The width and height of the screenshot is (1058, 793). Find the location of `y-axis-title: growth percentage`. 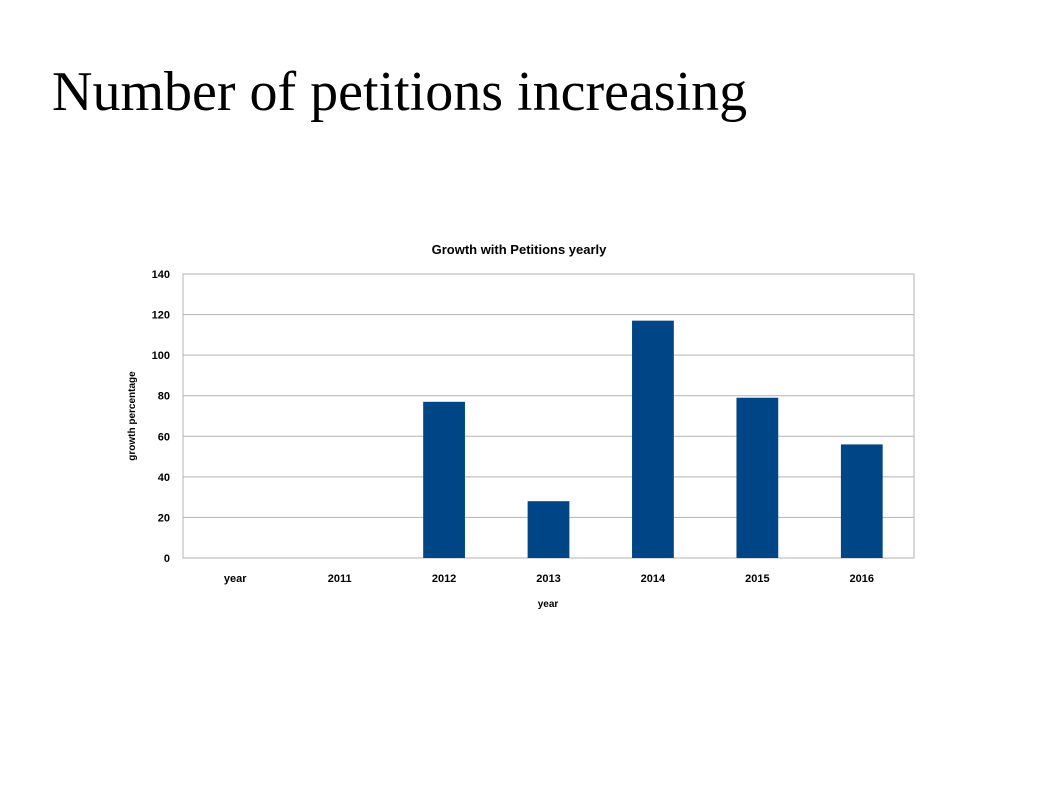

y-axis-title: growth percentage is located at coordinates (132, 416).